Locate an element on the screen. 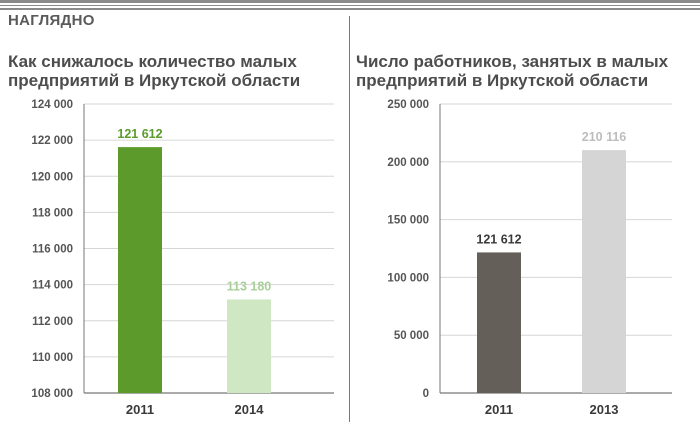 The width and height of the screenshot is (700, 426). chart-1-y-tick-label: 122 000 is located at coordinates (52, 141).